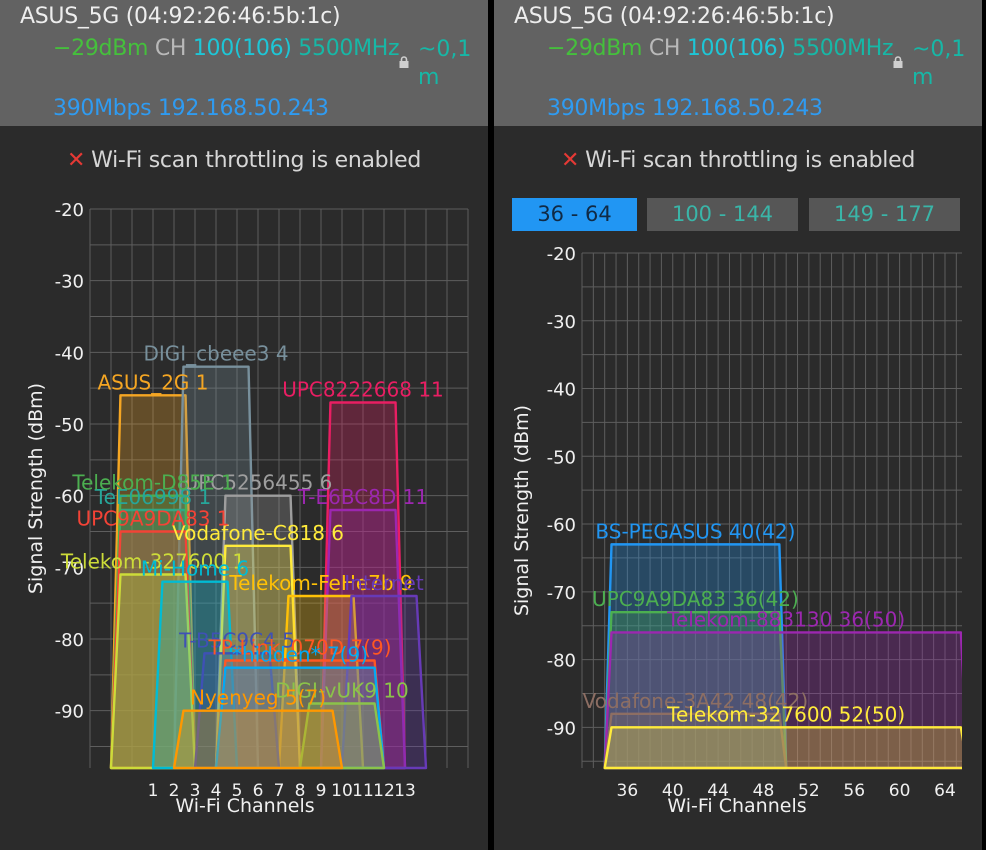 Image resolution: width=986 pixels, height=850 pixels. Describe the element at coordinates (674, 16) in the screenshot. I see `ssid-title: ASUS_5G (04:92:26:46:5b:1c)` at that location.